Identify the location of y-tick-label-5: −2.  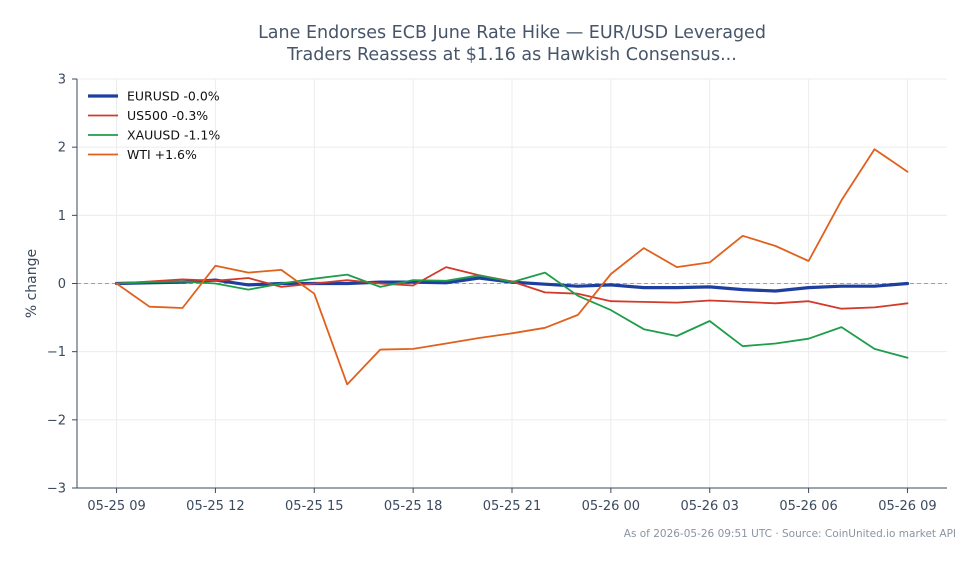
(56, 420).